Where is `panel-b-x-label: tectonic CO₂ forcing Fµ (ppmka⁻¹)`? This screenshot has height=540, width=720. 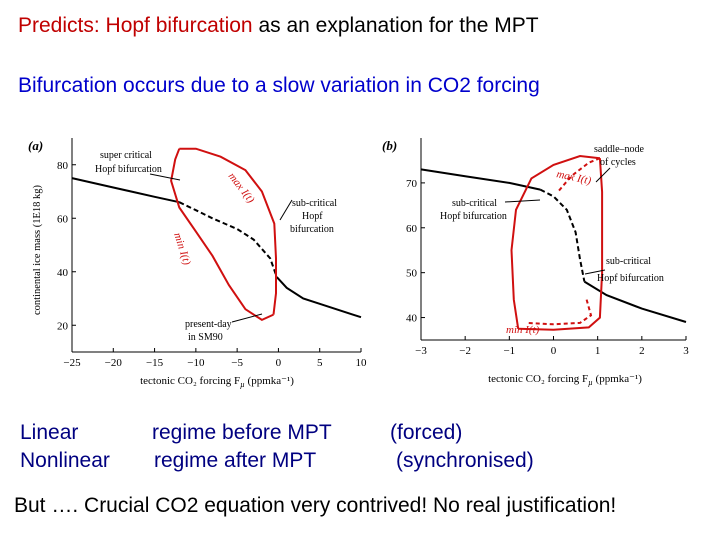
panel-b-x-label: tectonic CO₂ forcing Fµ (ppmka⁻¹) is located at coordinates (565, 380).